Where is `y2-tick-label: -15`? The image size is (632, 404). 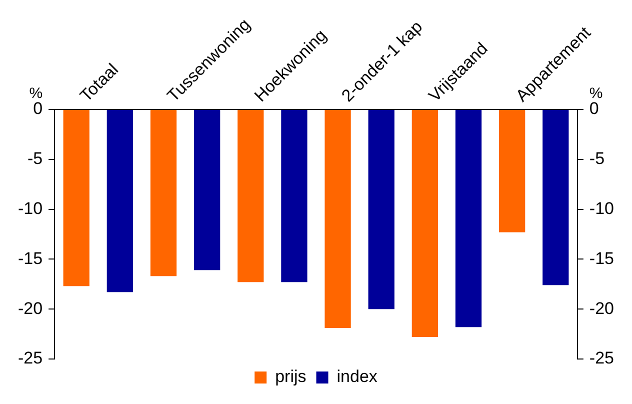 y2-tick-label: -15 is located at coordinates (601, 258).